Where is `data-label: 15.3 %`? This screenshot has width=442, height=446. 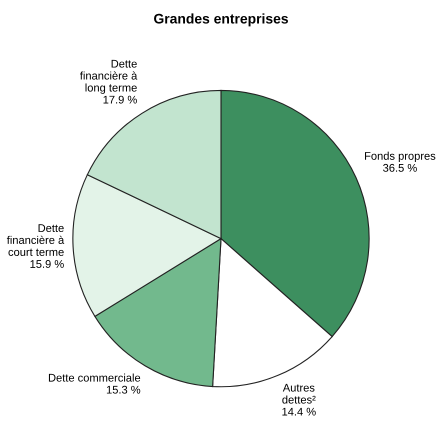 data-label: 15.3 % is located at coordinates (123, 390).